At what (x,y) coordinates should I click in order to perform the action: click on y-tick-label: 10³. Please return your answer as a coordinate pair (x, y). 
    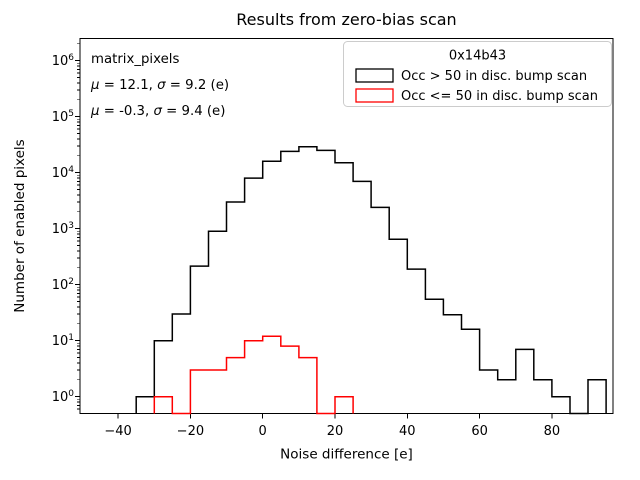
    Looking at the image, I should click on (63, 229).